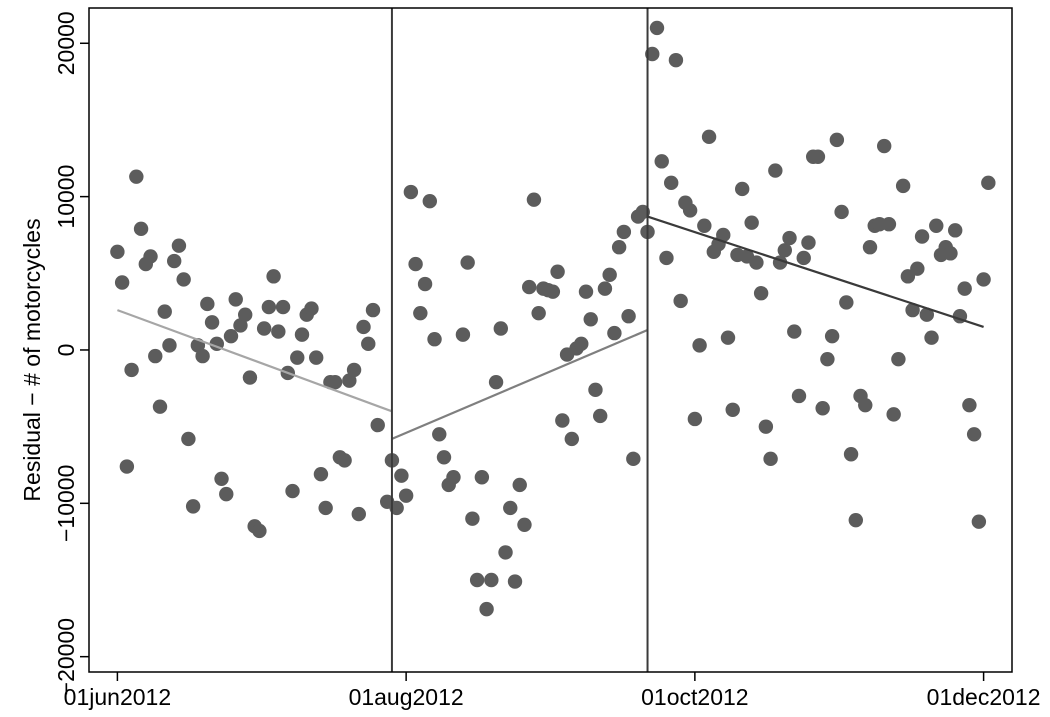 The image size is (1050, 717). Describe the element at coordinates (66, 43) in the screenshot. I see `y-tick-label: 20000` at that location.